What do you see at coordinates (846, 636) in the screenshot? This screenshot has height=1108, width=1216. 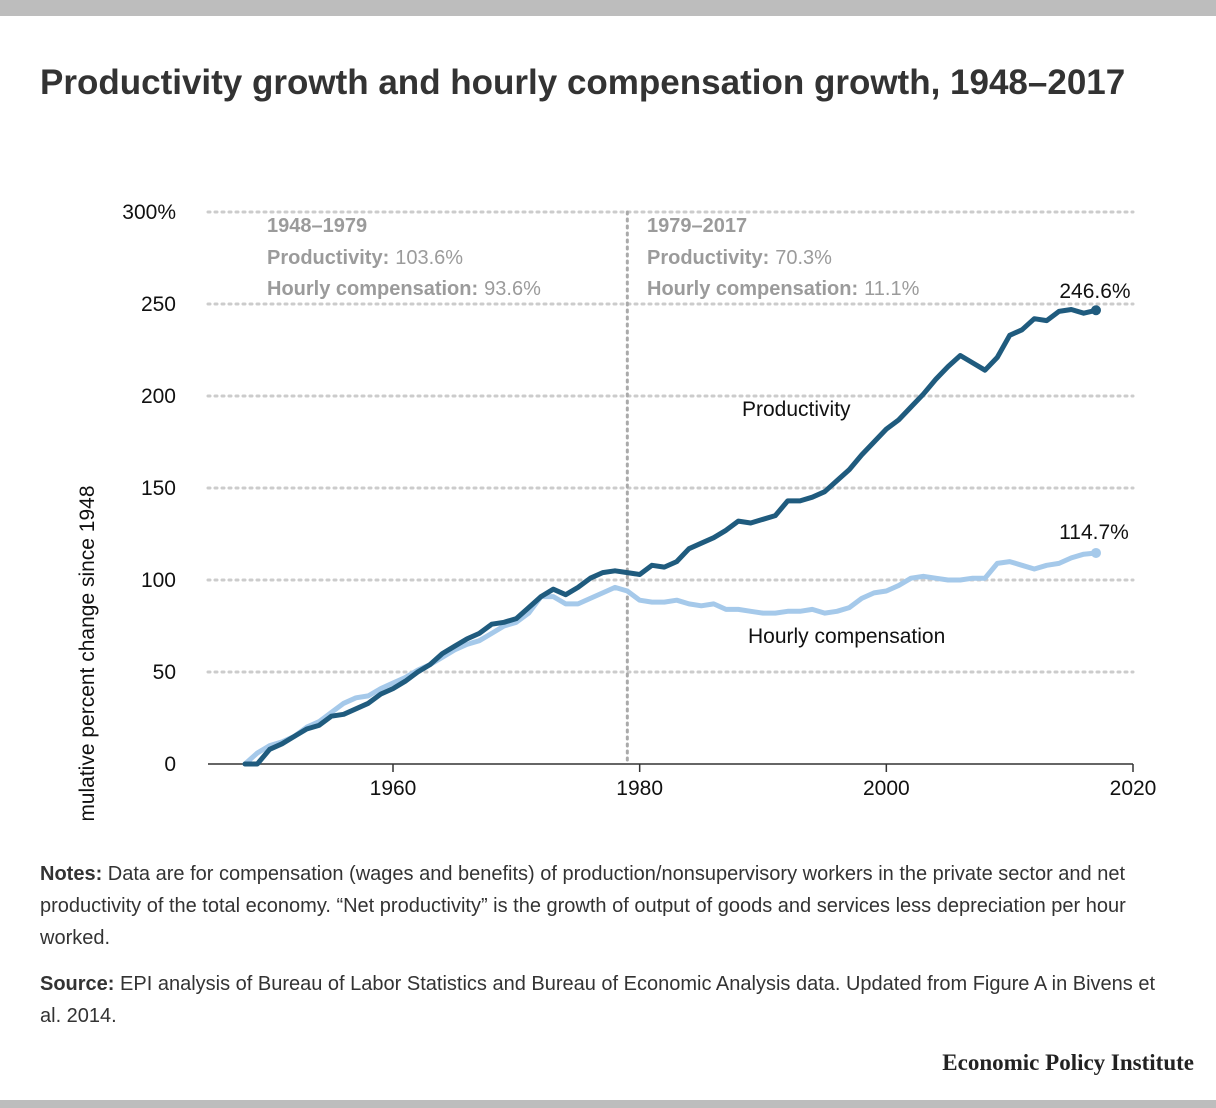 I see `hourly-compensation-series-label: Hourly compensation` at bounding box center [846, 636].